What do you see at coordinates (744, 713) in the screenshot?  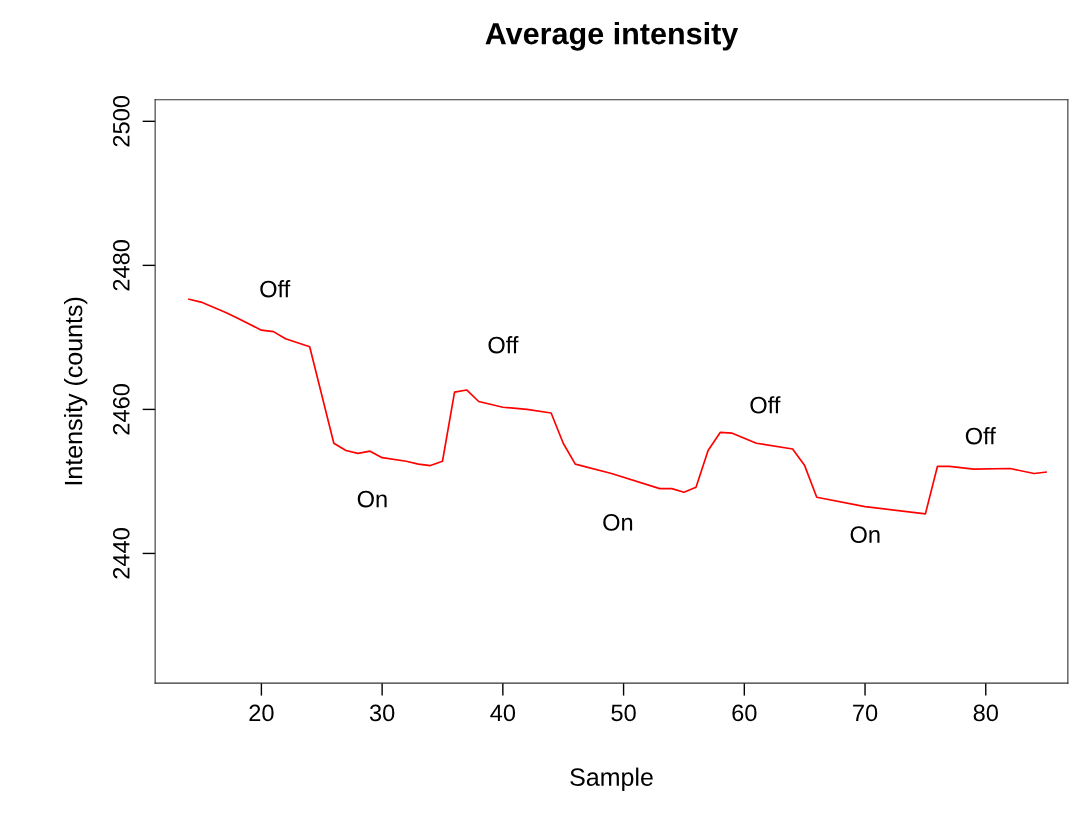 I see `x-tick-label: 60` at bounding box center [744, 713].